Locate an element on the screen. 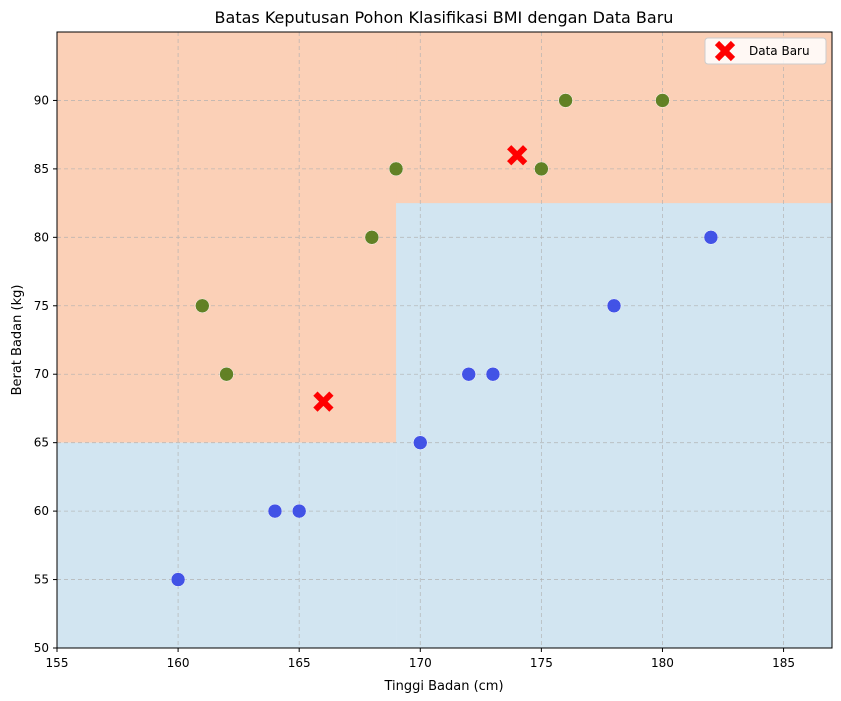  legend-box is located at coordinates (765, 51).